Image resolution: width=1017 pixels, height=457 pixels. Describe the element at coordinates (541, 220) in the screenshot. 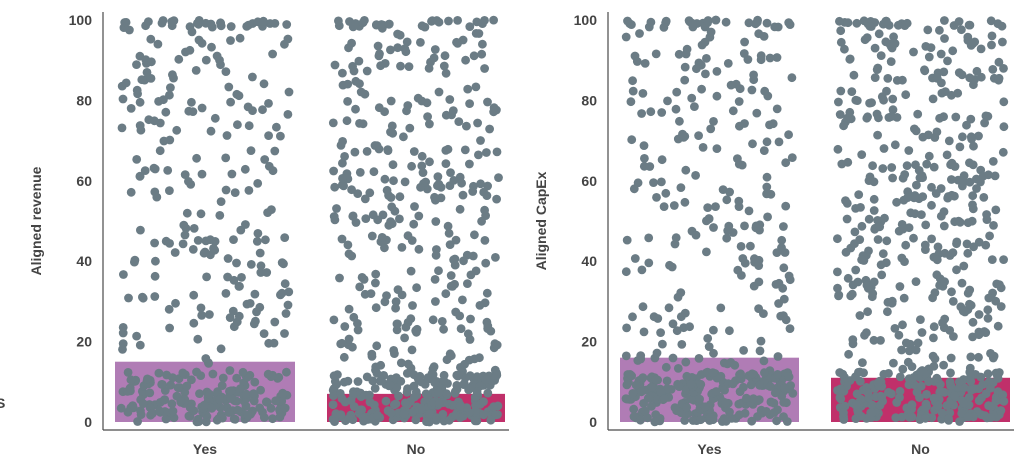

I see `y-axis-label: Aligned CapEx` at that location.